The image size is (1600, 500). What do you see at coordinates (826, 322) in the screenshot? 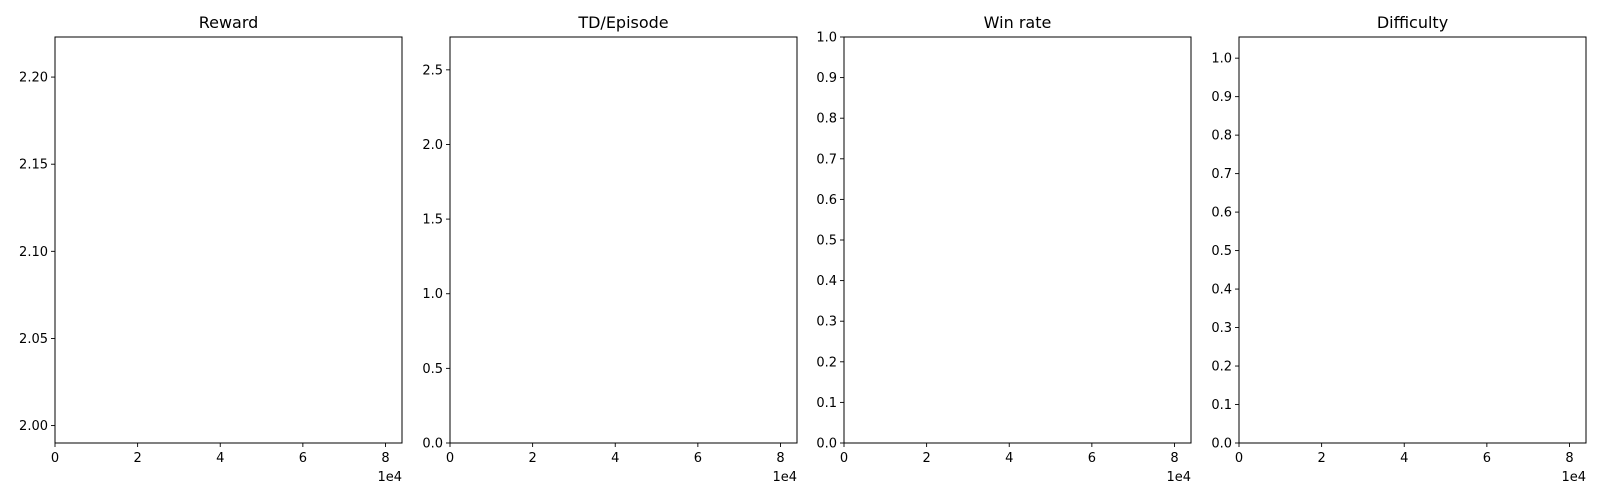
I see `win-rate-y-tick-label: 0.3` at bounding box center [826, 322].